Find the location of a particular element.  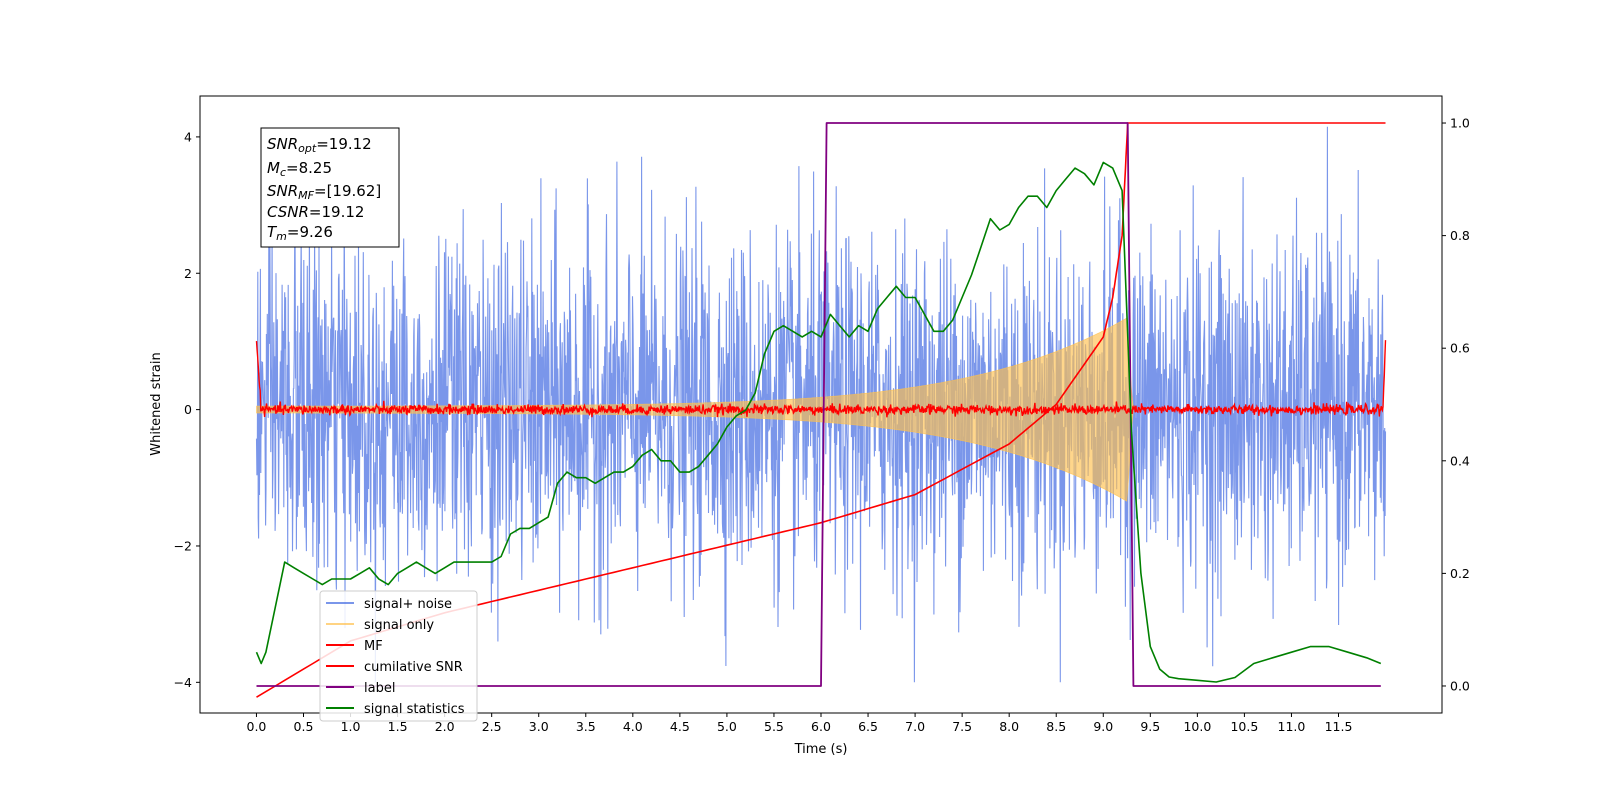

x-tick-label: 2.0 is located at coordinates (445, 726).